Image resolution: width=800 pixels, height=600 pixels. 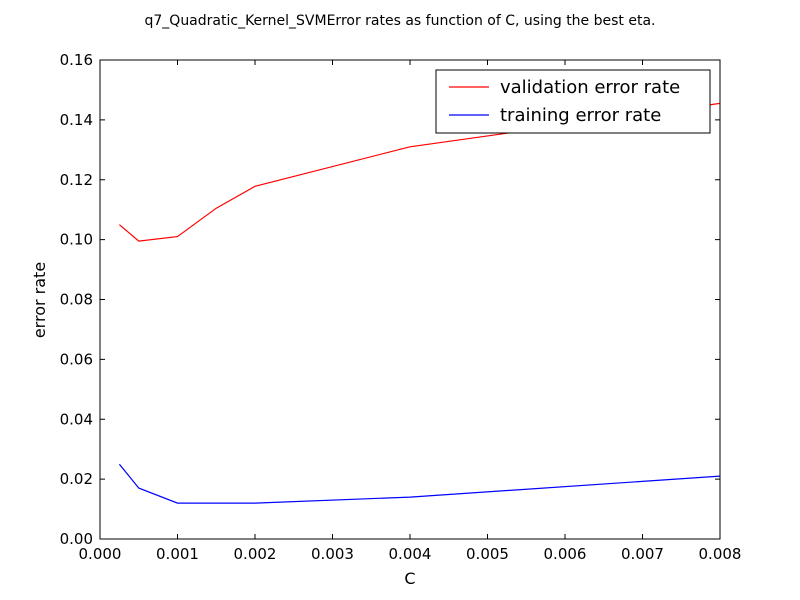 I want to click on x-tick-label: 0.007, so click(x=642, y=554).